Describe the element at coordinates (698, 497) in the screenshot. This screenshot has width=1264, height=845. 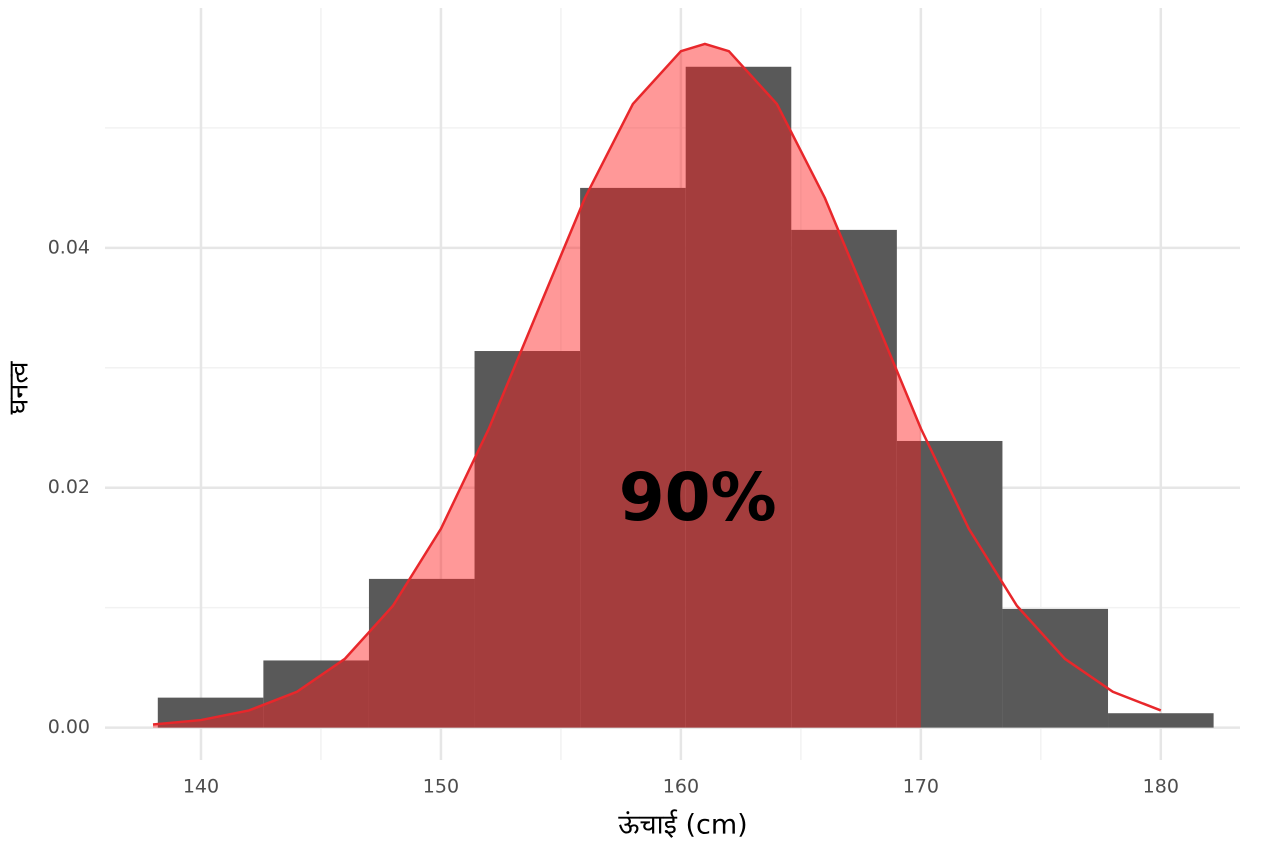
I see `annotation: 90%` at that location.